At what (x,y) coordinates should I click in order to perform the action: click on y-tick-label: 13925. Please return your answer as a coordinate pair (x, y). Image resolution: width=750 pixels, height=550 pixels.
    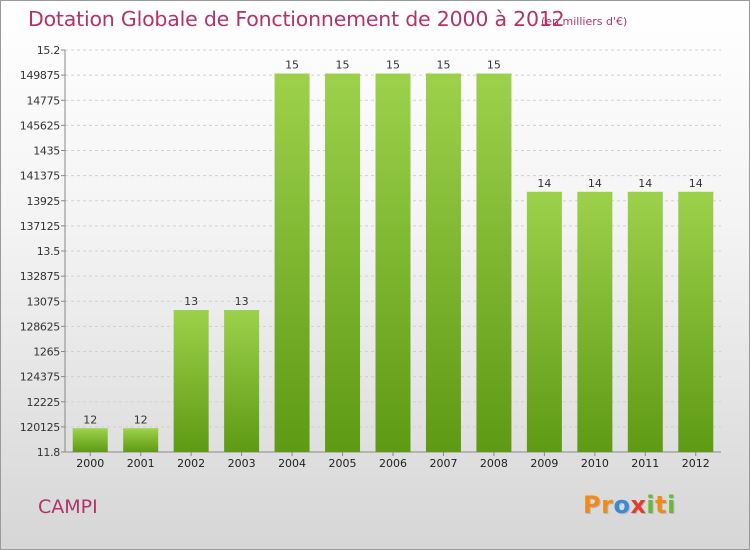
    Looking at the image, I should click on (44, 201).